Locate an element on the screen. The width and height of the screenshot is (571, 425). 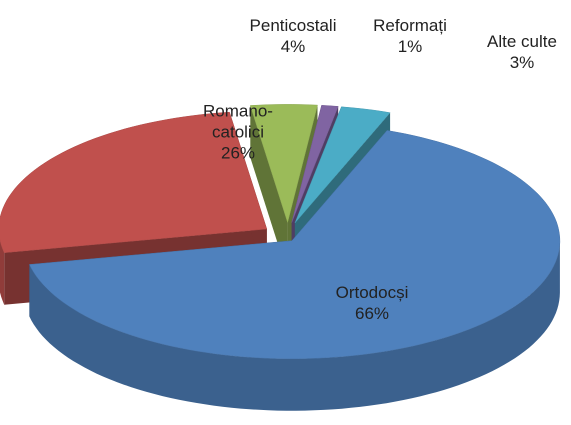
value-label: 3% is located at coordinates (522, 62).